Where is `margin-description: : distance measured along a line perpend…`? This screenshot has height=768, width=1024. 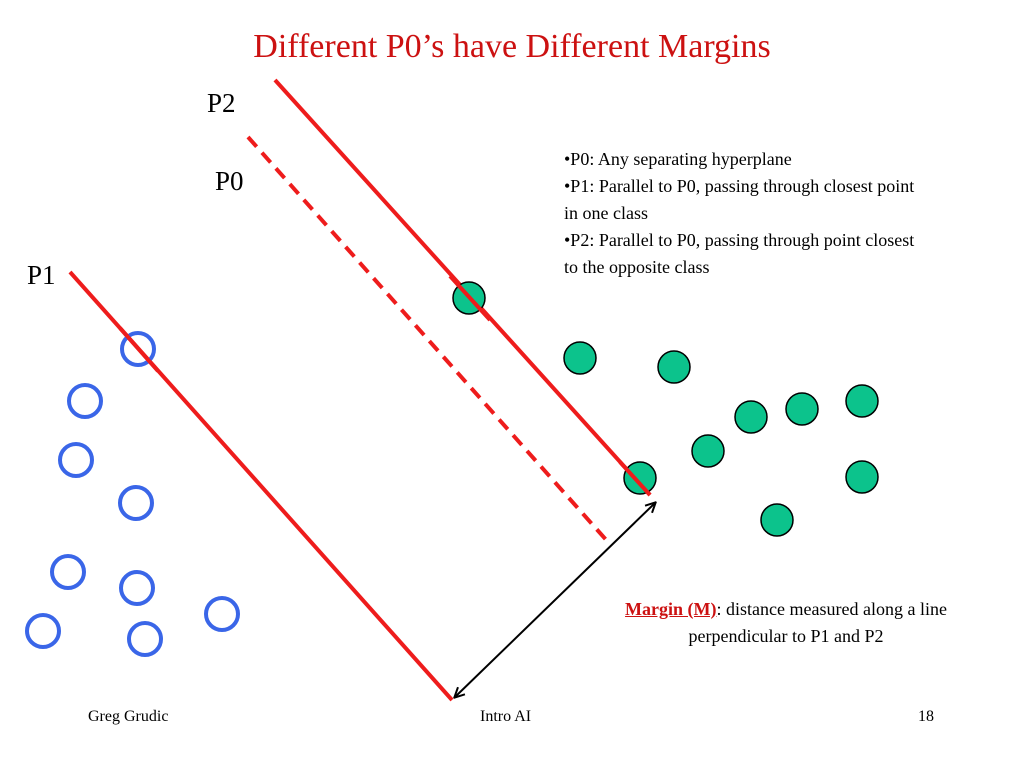 margin-description: : distance measured along a line perpend… is located at coordinates (817, 622).